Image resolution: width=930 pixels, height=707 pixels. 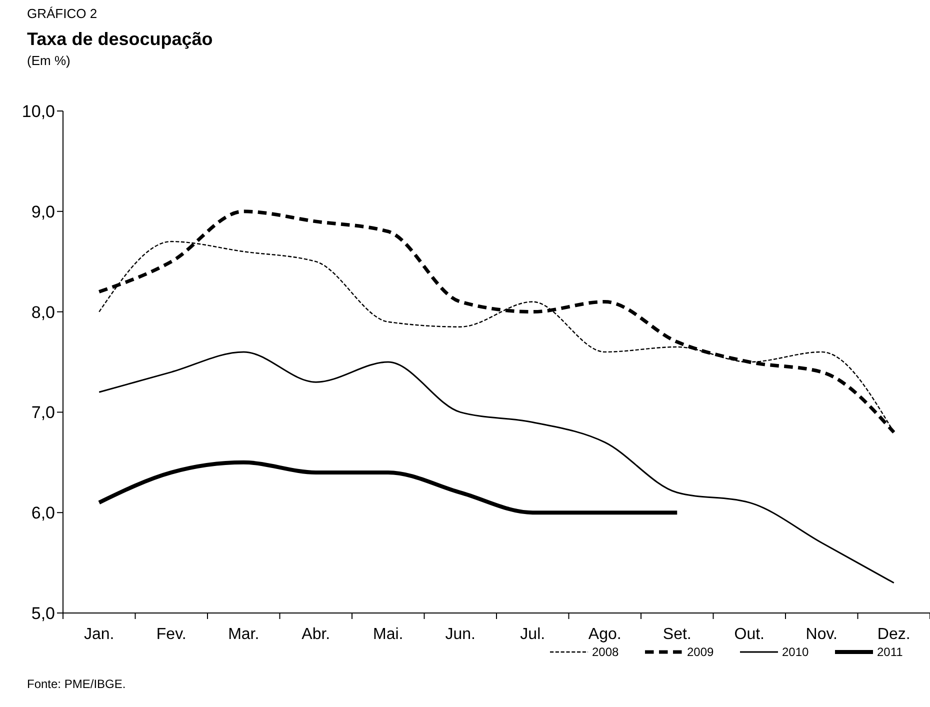 I want to click on y-tick-label: 9,0, so click(x=43, y=212).